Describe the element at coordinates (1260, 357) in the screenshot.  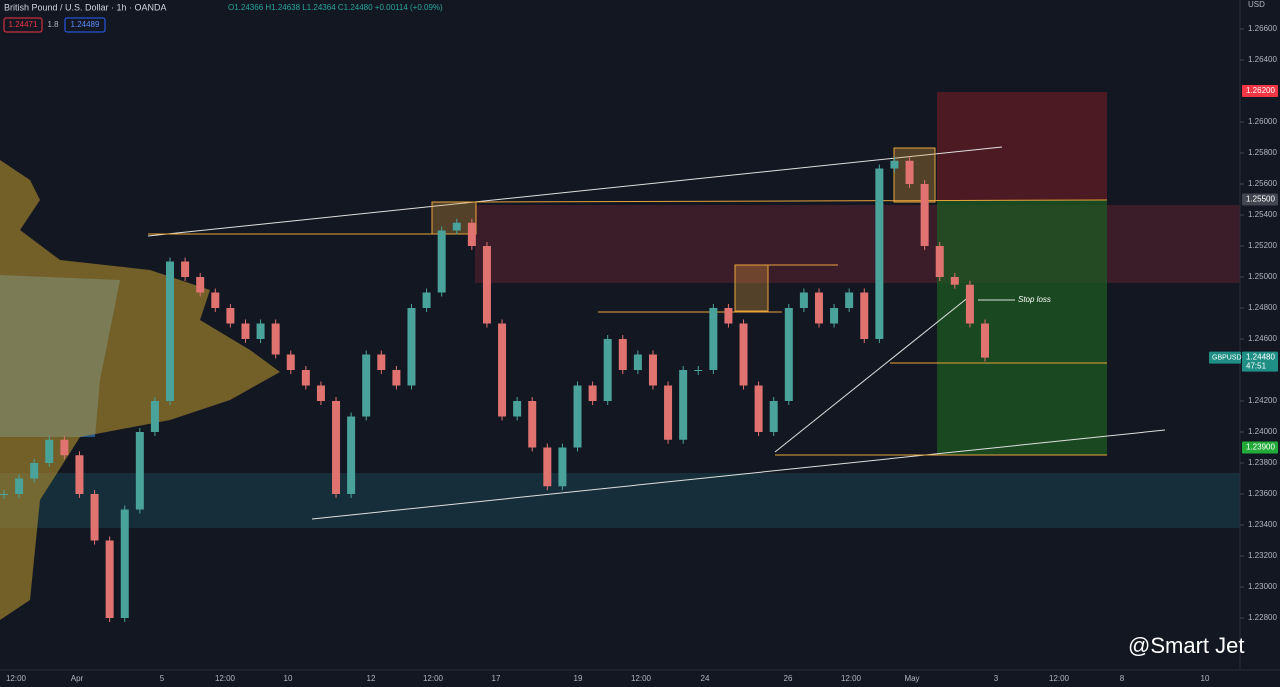
I see `price-label: 1.24480` at that location.